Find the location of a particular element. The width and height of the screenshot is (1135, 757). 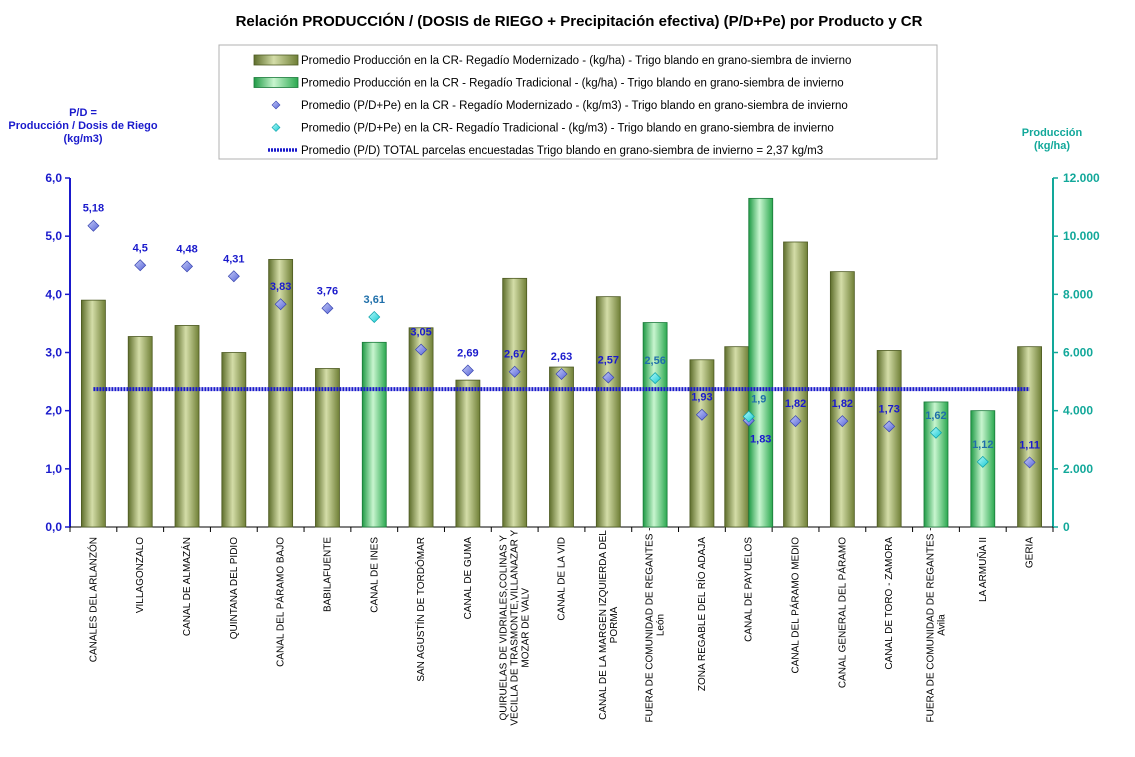

x-tick-label-line: GERIA is located at coordinates (1030, 552).